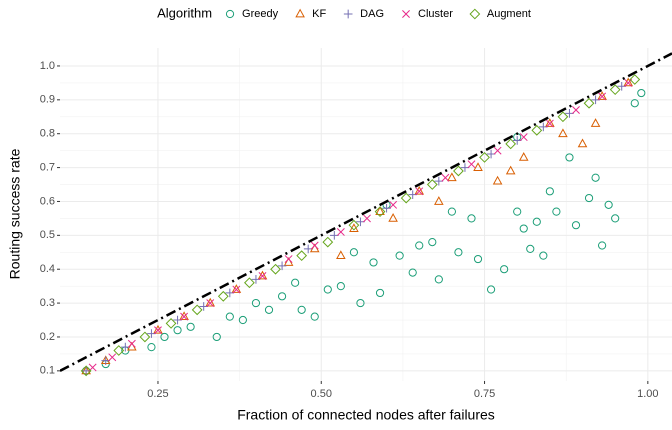 This screenshot has height=430, width=672. What do you see at coordinates (435, 14) in the screenshot?
I see `legend-label: Cluster` at bounding box center [435, 14].